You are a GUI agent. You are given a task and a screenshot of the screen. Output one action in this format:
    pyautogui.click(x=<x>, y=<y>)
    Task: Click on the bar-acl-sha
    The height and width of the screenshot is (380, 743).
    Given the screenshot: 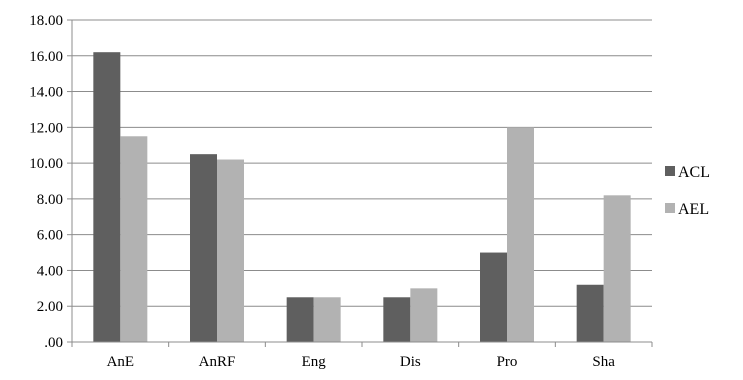 What is the action you would take?
    pyautogui.click(x=590, y=313)
    